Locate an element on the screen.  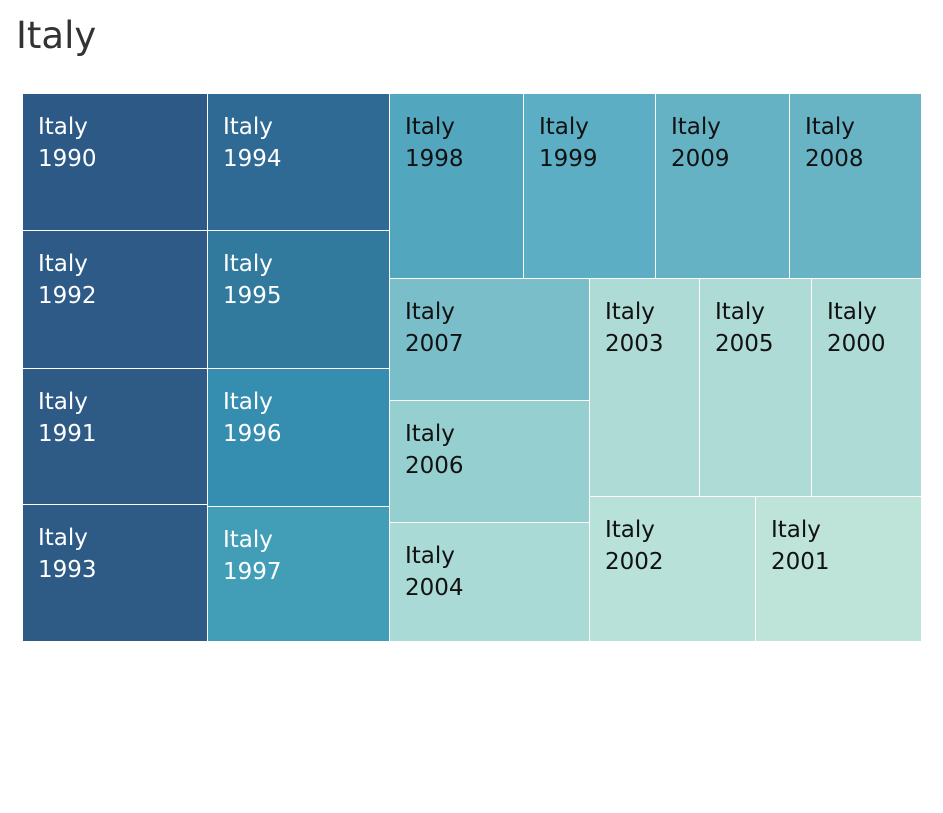
treemap-tile-2005: Italy 2005 is located at coordinates (755, 387).